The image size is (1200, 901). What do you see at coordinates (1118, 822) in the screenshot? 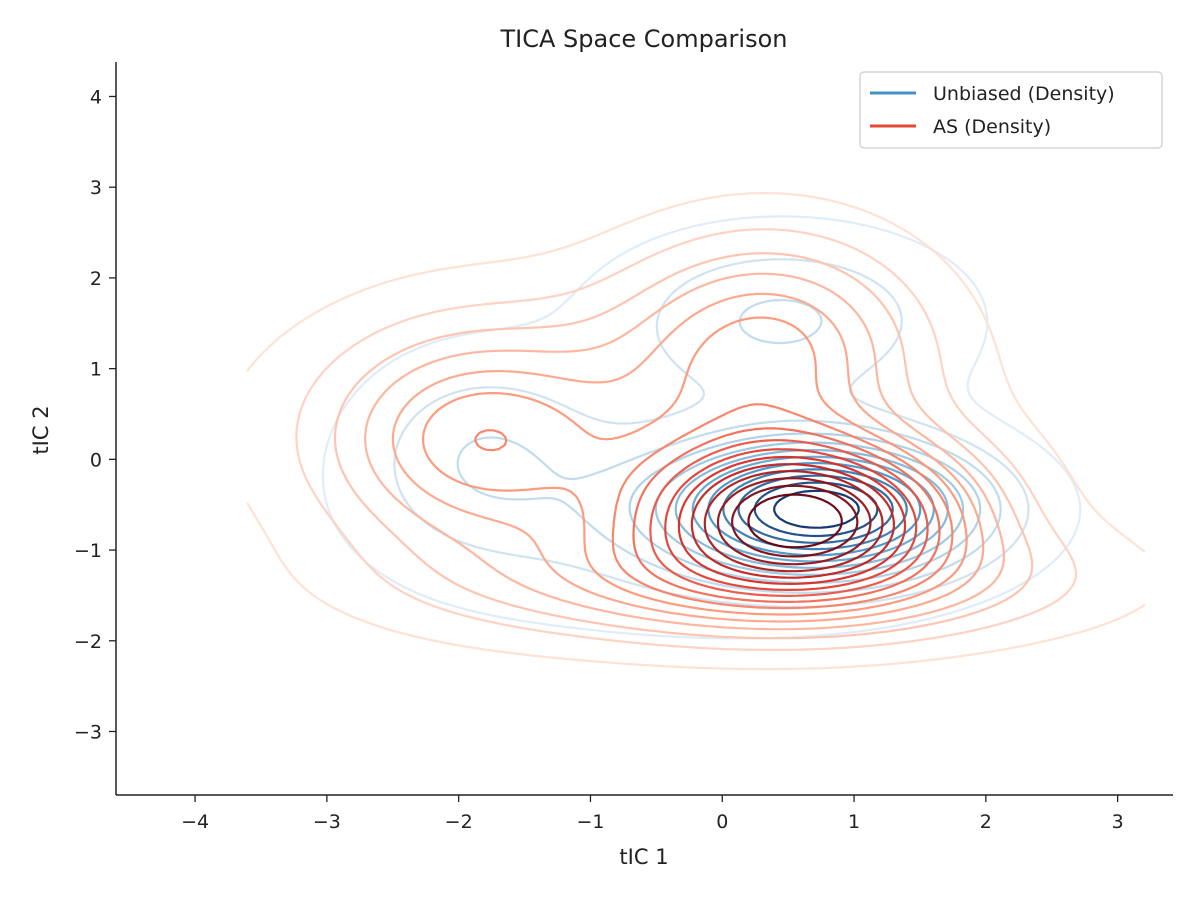
I see `x-tick-label: 3` at bounding box center [1118, 822].